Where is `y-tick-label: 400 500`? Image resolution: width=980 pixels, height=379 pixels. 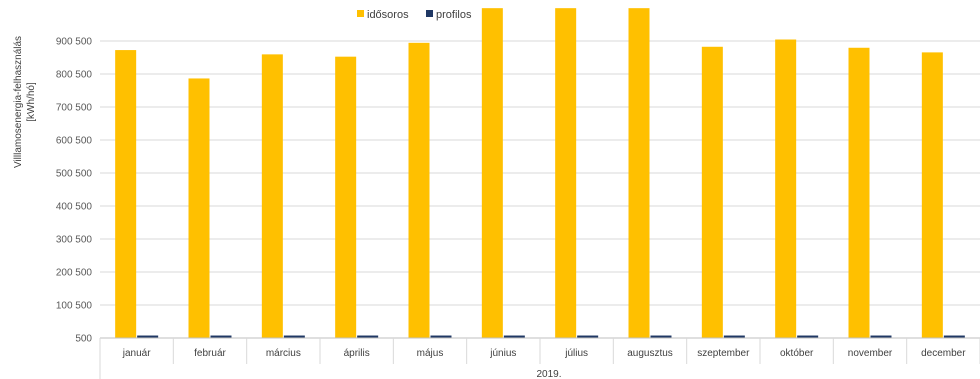 y-tick-label: 400 500 is located at coordinates (74, 207).